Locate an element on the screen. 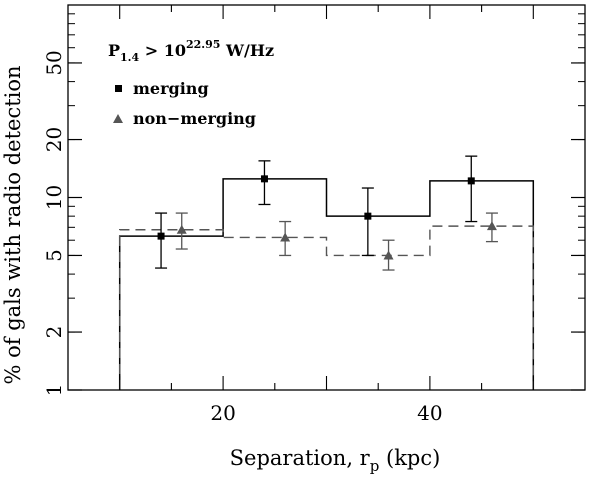  legend-nonmerging-label: non−merging is located at coordinates (194, 118).